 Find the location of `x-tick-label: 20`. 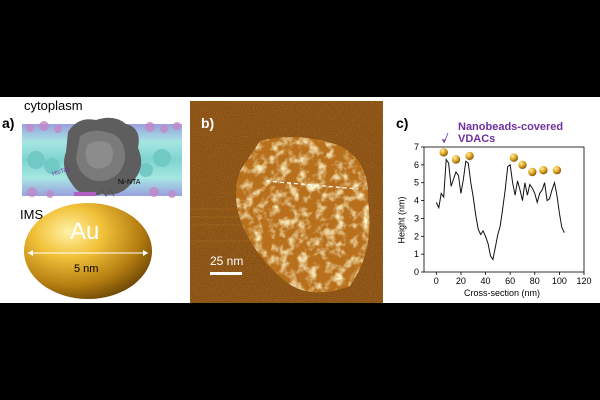

x-tick-label: 20 is located at coordinates (461, 281).